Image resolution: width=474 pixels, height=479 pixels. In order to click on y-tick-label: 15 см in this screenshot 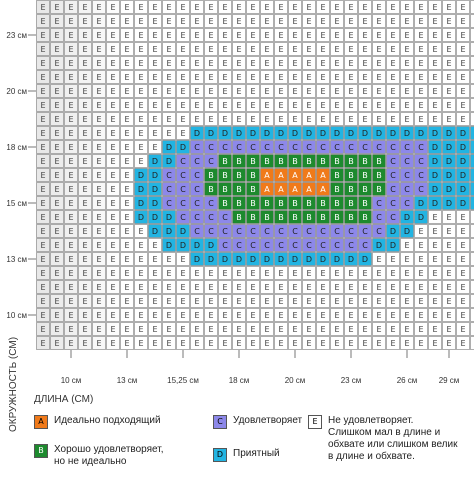, I will do `click(16, 203)`.